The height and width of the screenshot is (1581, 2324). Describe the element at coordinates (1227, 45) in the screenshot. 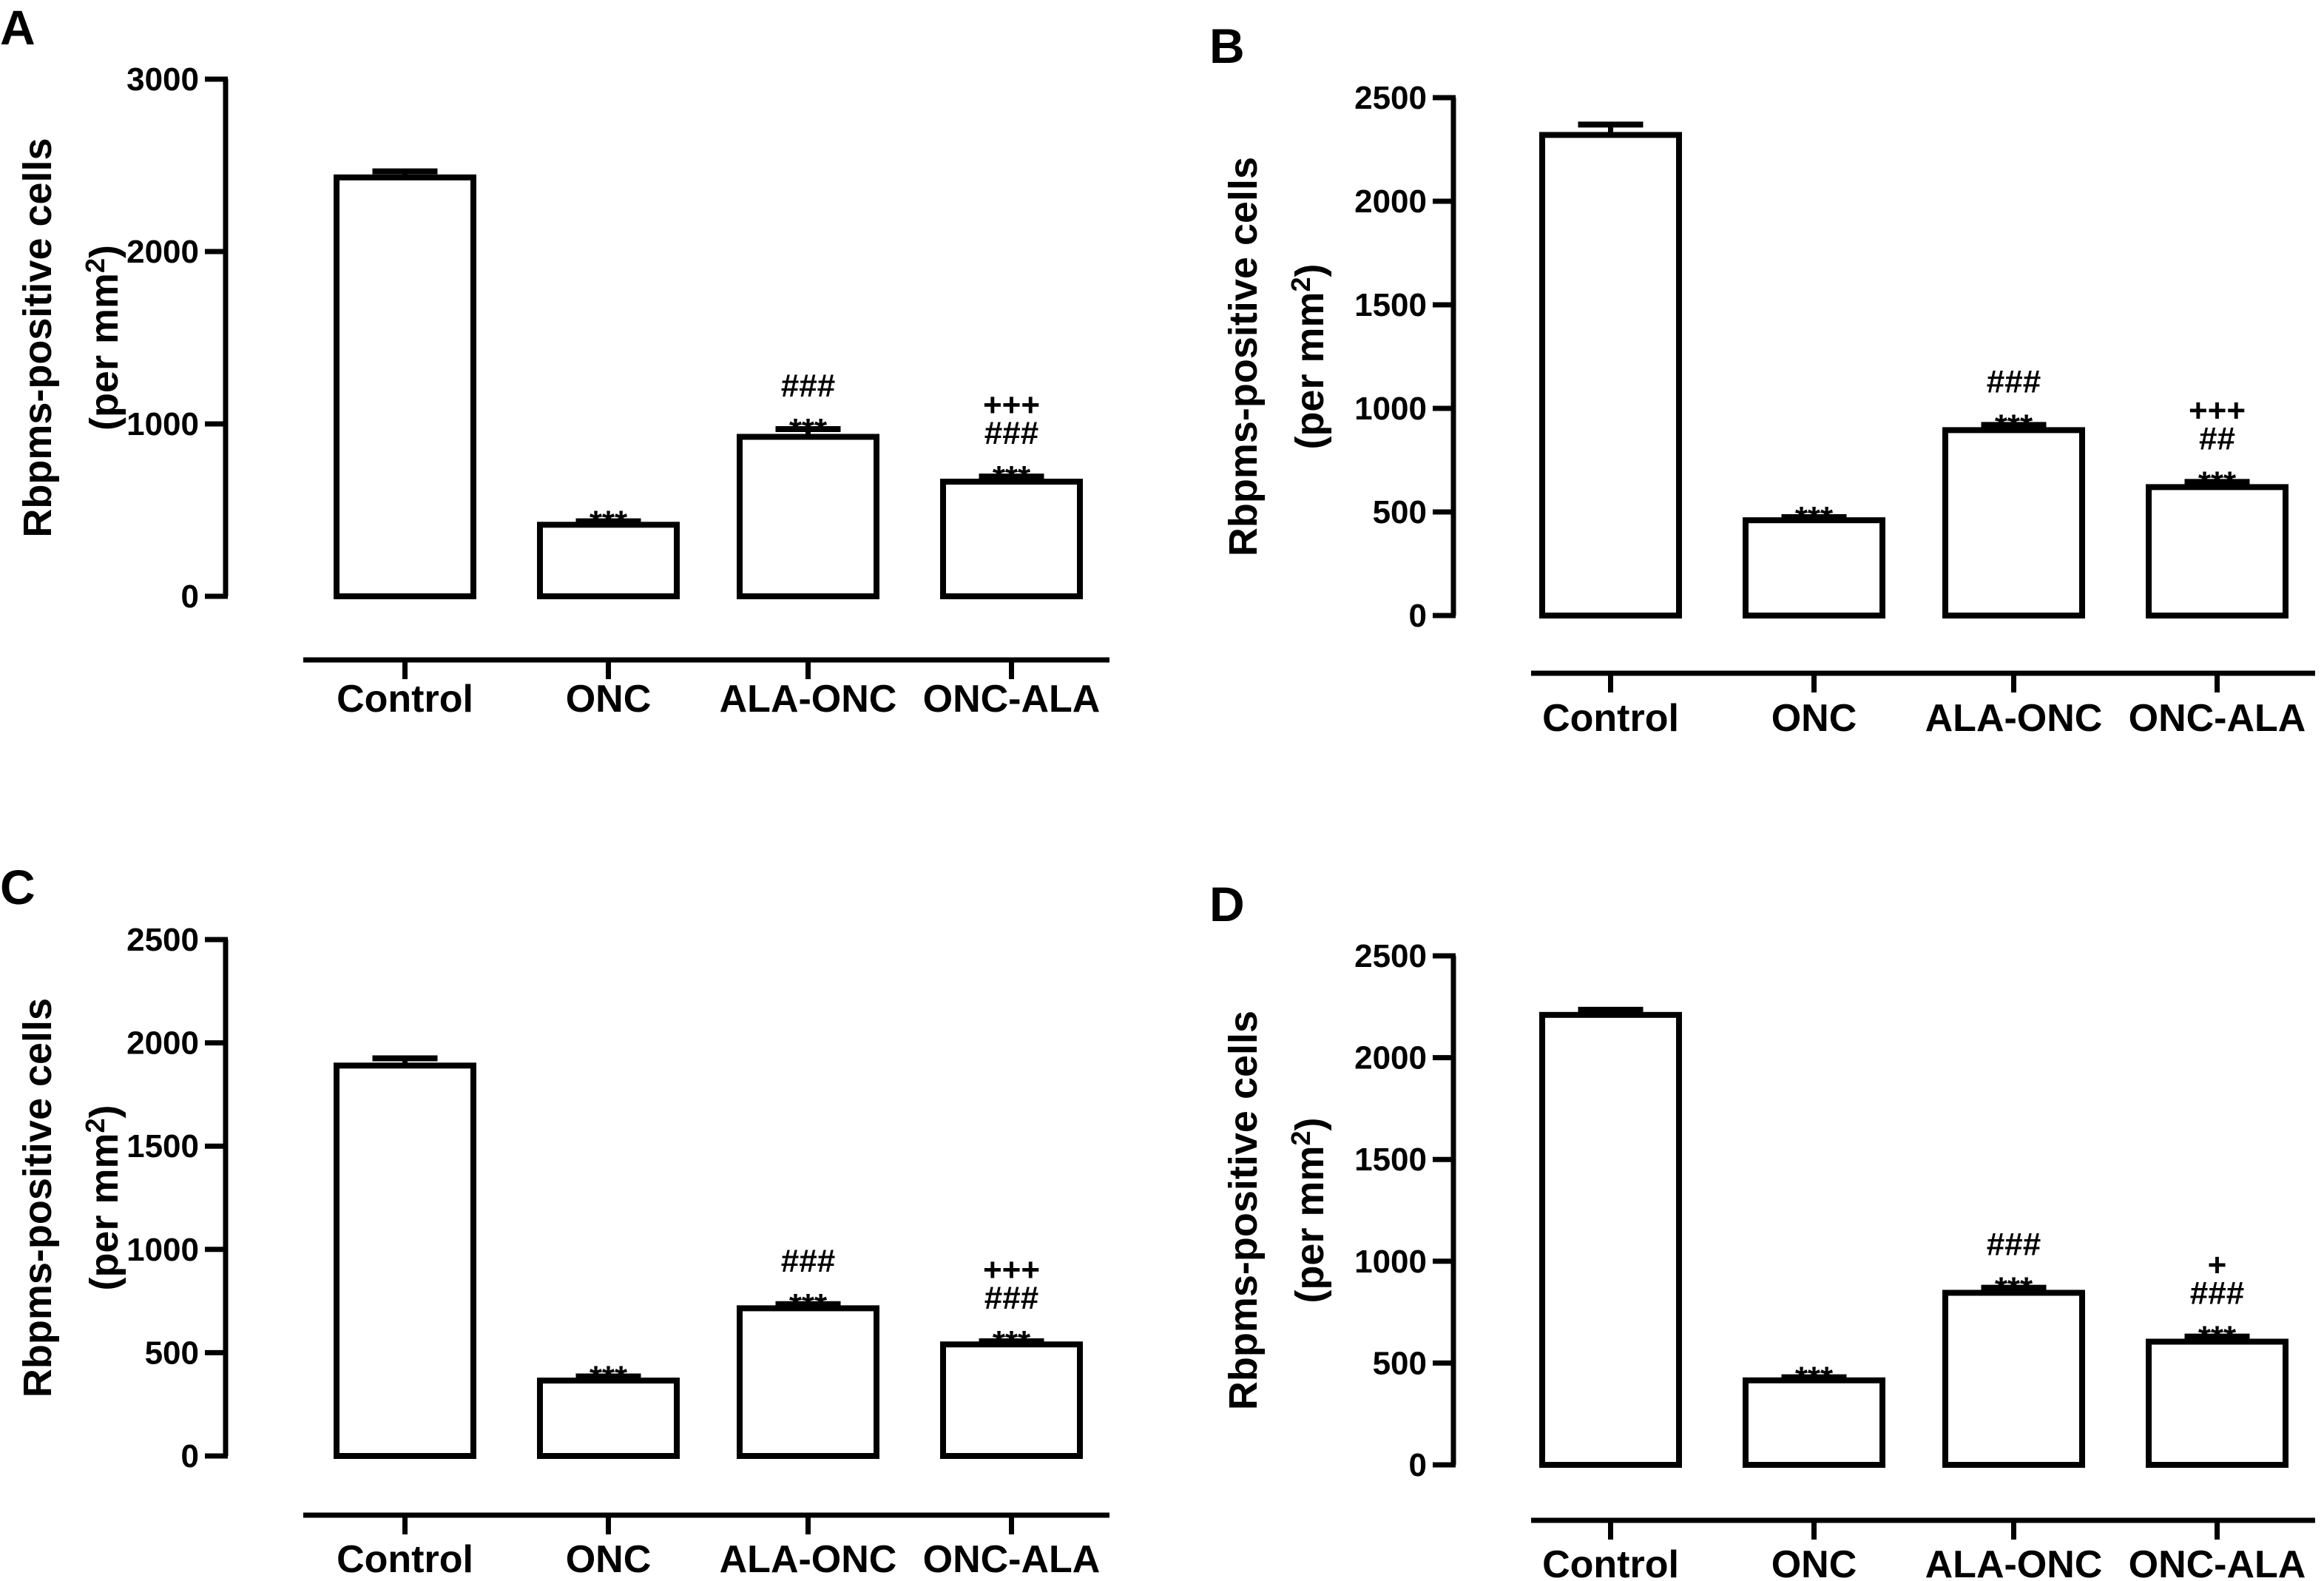

I see `panel-letter: B` at that location.